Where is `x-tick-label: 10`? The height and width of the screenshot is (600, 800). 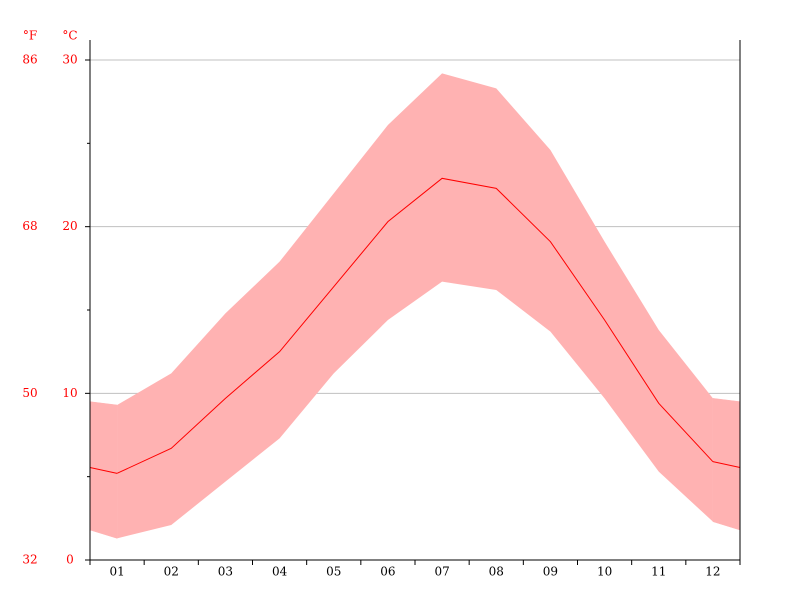
x-tick-label: 10 is located at coordinates (604, 572).